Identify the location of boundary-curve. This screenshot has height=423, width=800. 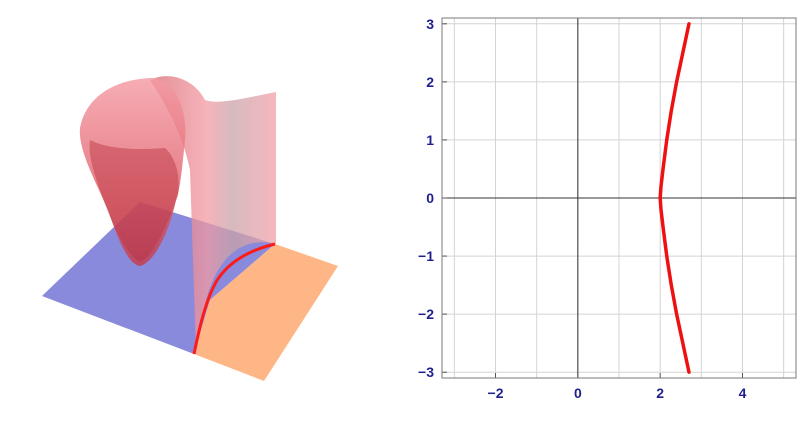
(234, 298).